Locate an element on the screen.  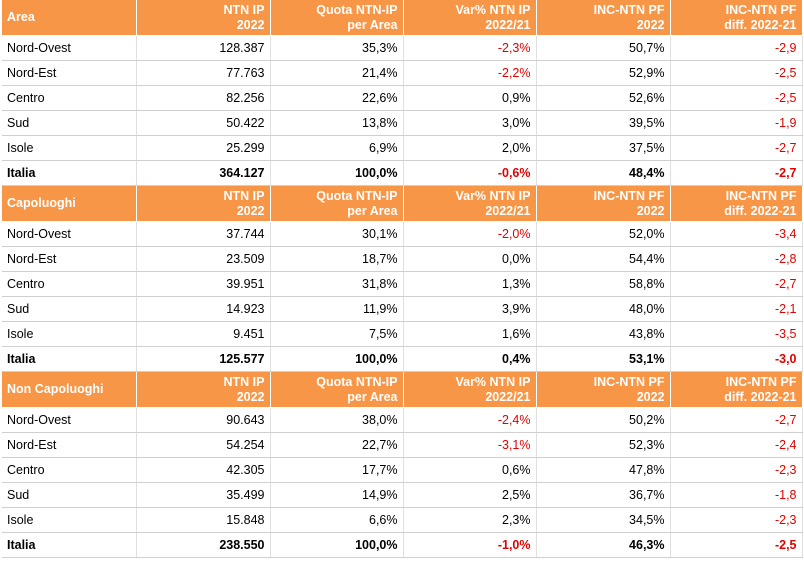
cell-var: -2,0% is located at coordinates (470, 234).